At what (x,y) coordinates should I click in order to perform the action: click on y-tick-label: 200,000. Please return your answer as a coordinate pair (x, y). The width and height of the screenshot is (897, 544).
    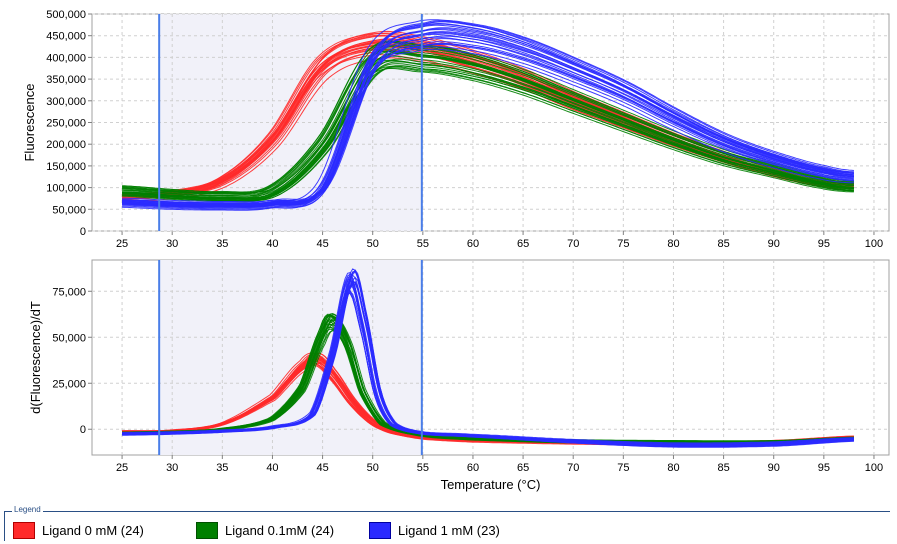
    Looking at the image, I should click on (66, 145).